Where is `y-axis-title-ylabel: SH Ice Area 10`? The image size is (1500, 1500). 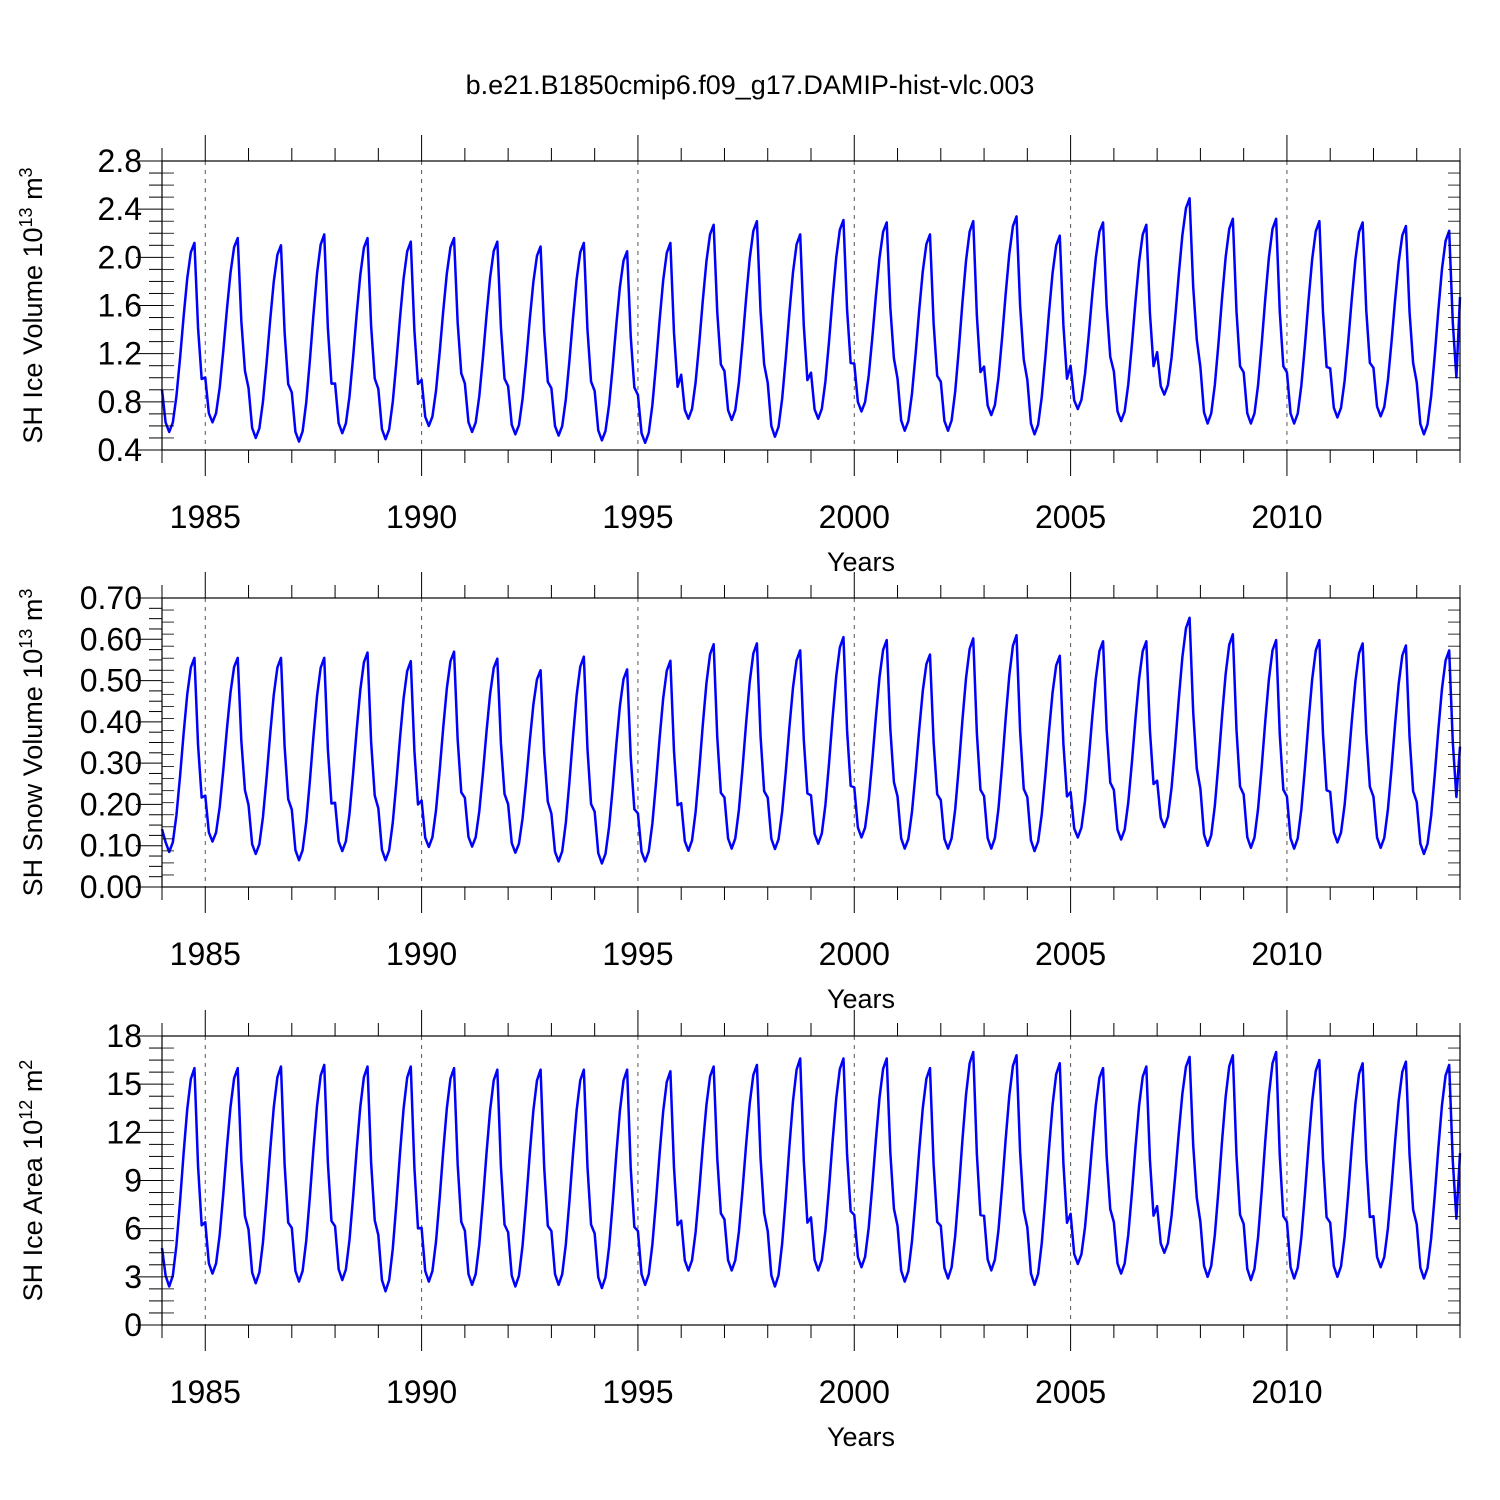
y-axis-title-ylabel: SH Ice Area 10 is located at coordinates (33, 1211).